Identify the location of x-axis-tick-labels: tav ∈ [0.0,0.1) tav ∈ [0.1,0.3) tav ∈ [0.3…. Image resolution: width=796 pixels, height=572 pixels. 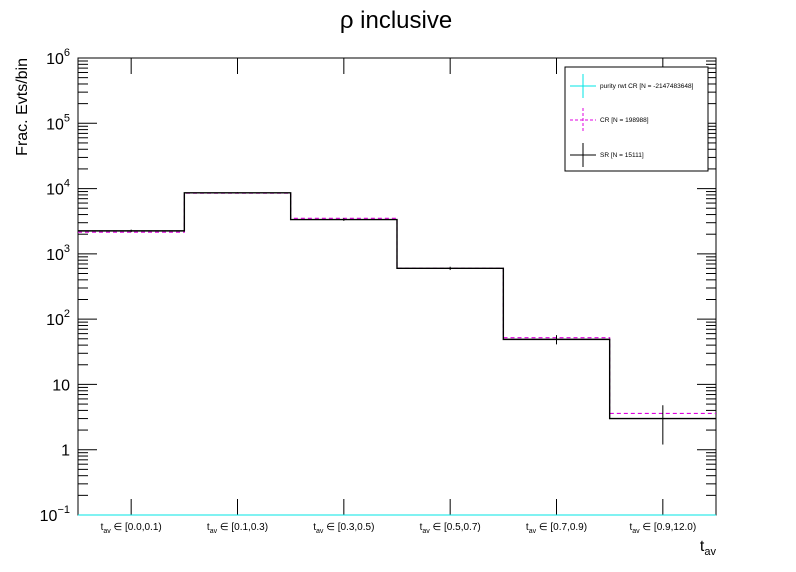
(399, 528).